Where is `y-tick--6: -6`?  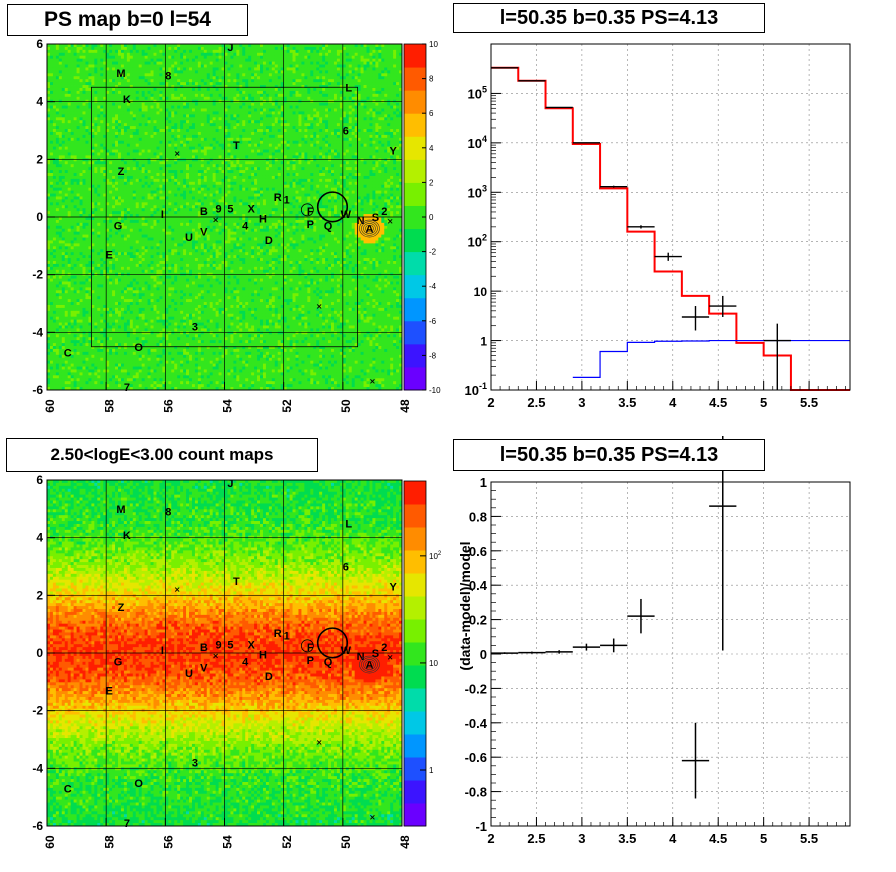
y-tick--6: -6 is located at coordinates (37, 826).